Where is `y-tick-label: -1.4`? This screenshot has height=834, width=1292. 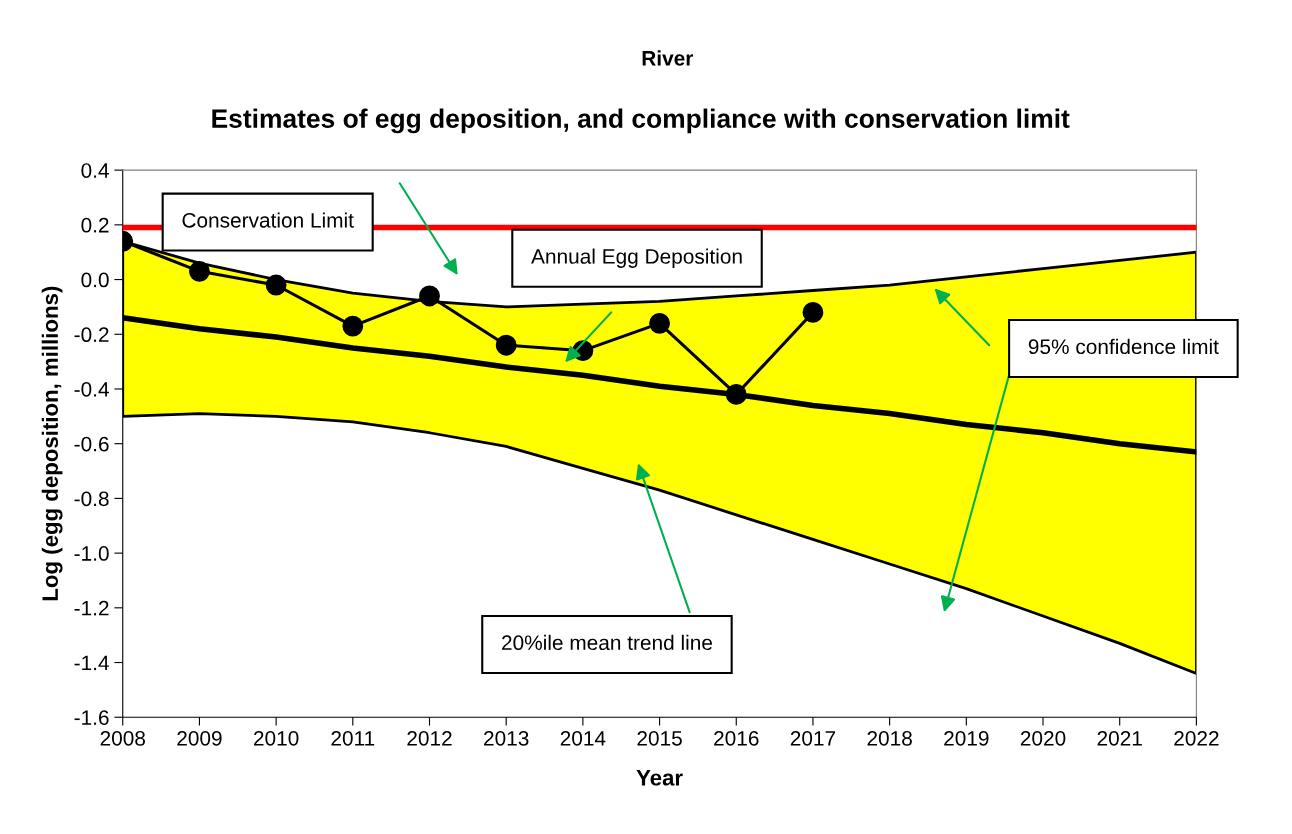 y-tick-label: -1.4 is located at coordinates (91, 663).